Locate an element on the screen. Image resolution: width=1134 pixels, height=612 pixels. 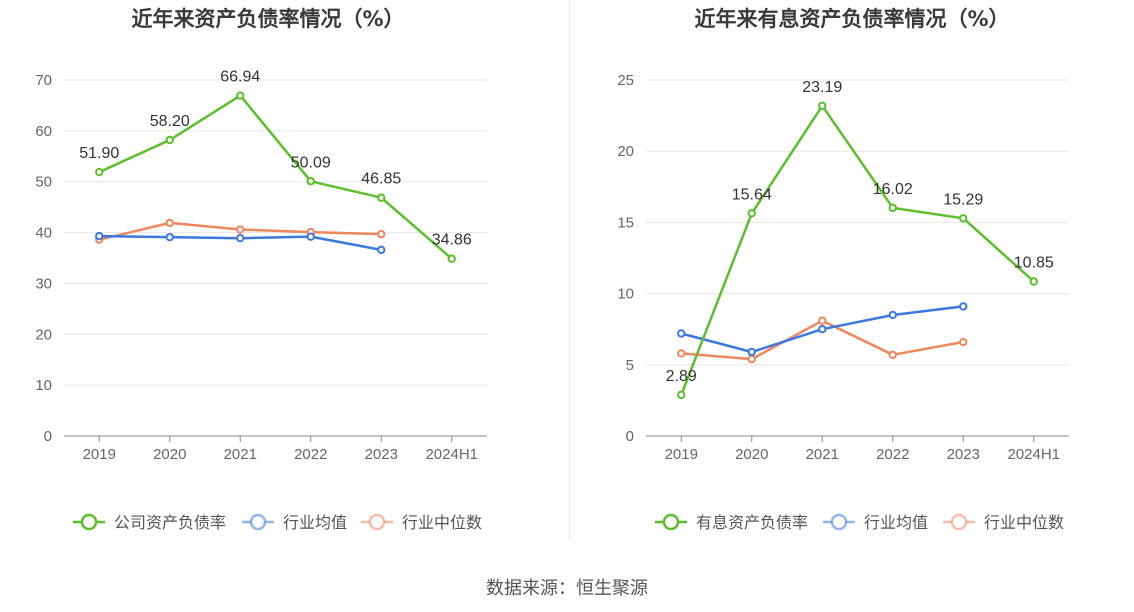
data-label: 15.64 is located at coordinates (752, 194).